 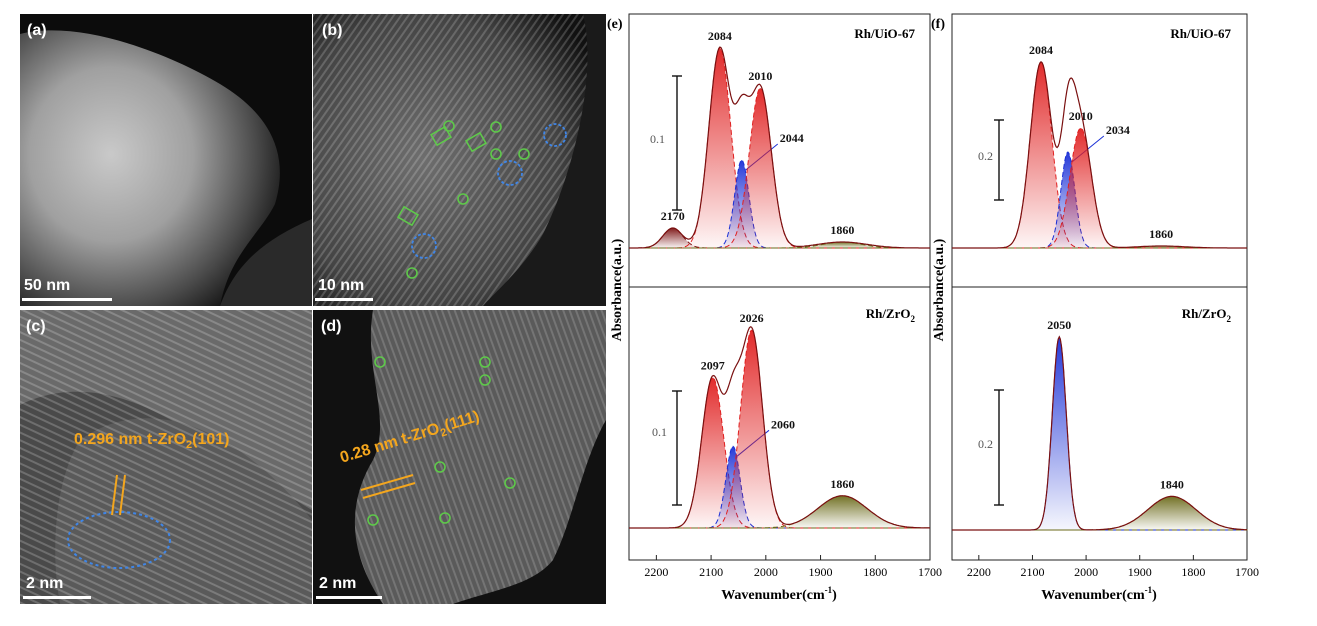 I want to click on rh-single-atom-markers-d, so click(x=441, y=441).